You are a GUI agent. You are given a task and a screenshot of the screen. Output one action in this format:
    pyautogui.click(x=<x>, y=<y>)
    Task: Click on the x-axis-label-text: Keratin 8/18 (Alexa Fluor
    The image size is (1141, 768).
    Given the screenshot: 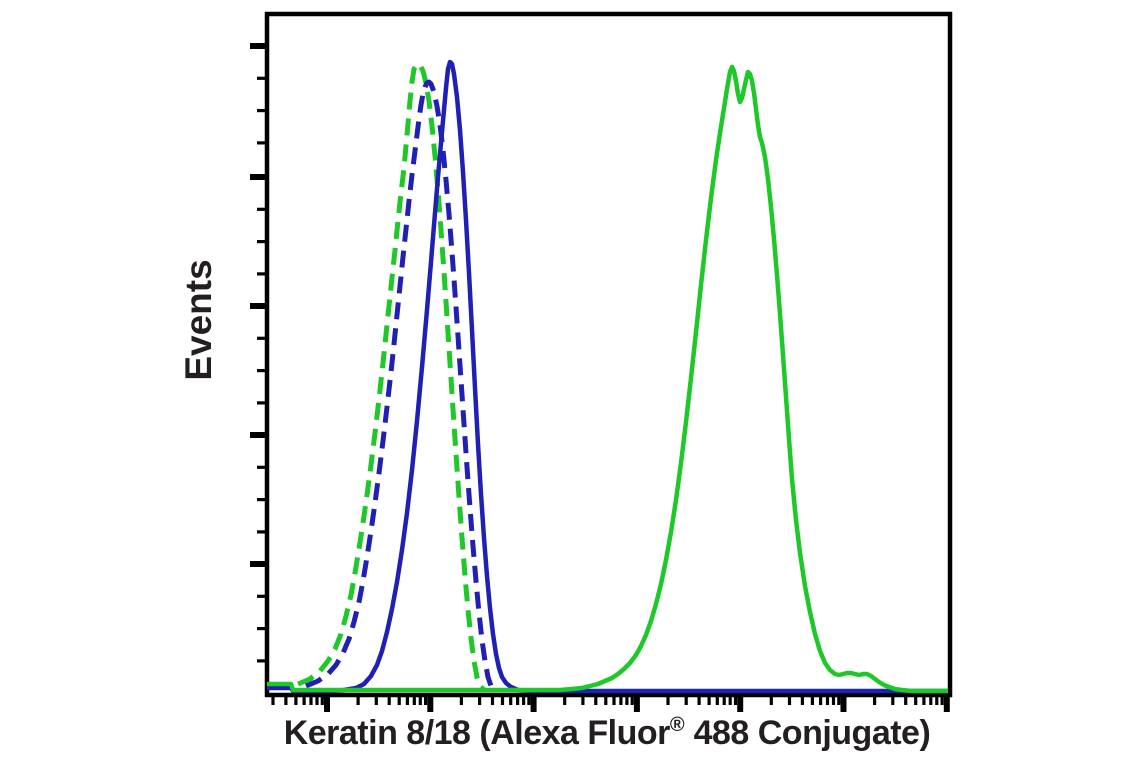 What is the action you would take?
    pyautogui.click(x=477, y=733)
    